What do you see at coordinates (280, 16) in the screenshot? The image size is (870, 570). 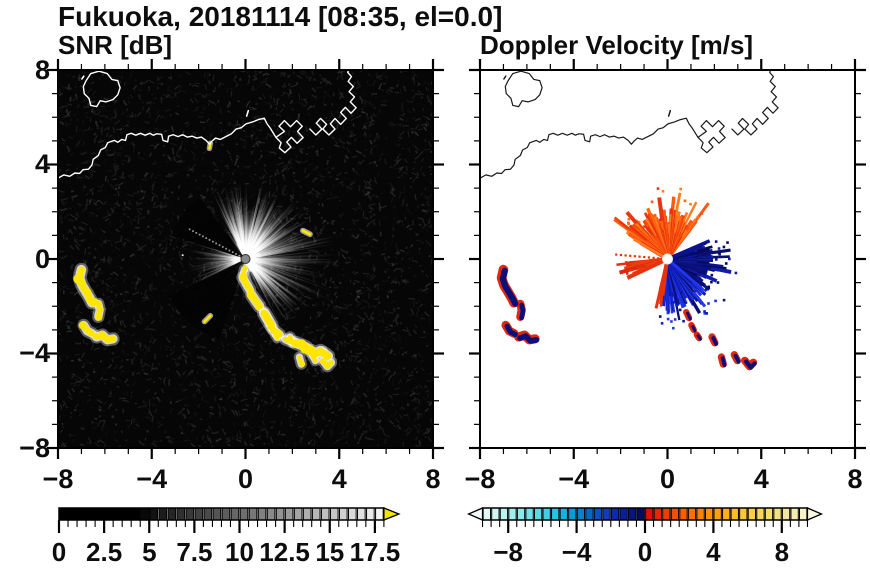 I see `figure-title: Fukuoka, 20181114 [08:35, el=0.0]` at bounding box center [280, 16].